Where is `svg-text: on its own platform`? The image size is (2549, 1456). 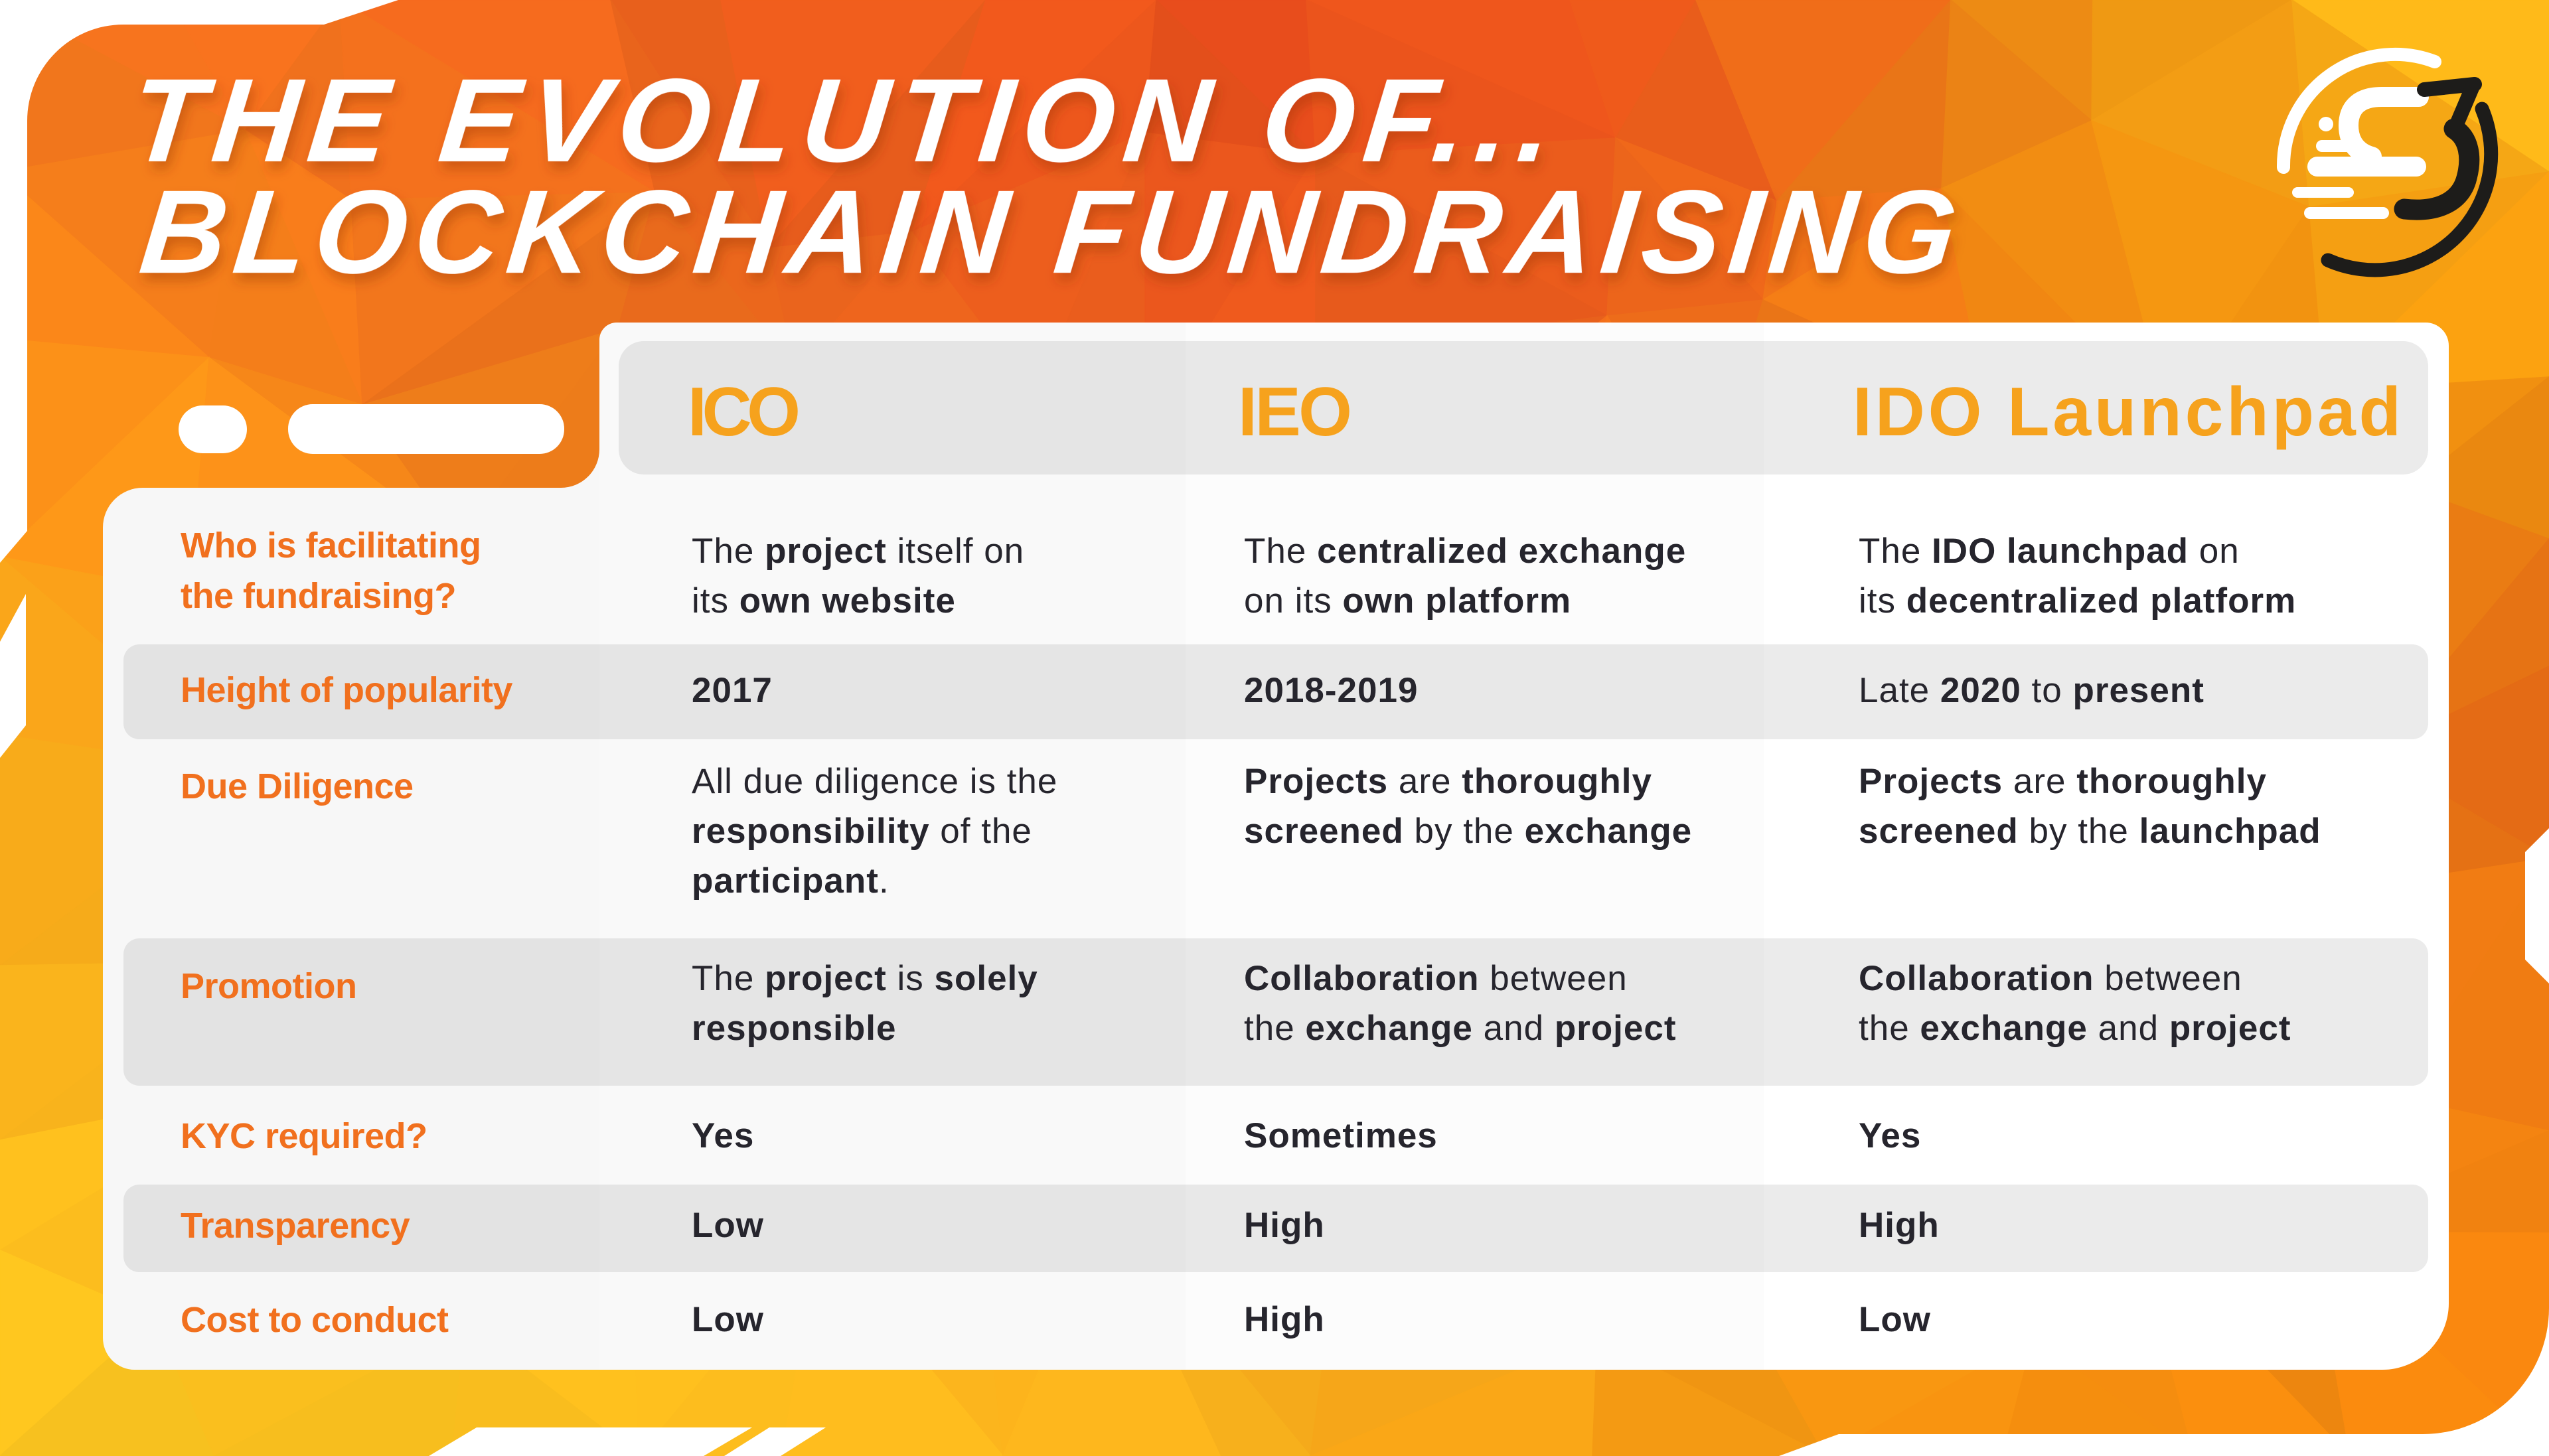 svg-text: on its own platform is located at coordinates (1407, 600).